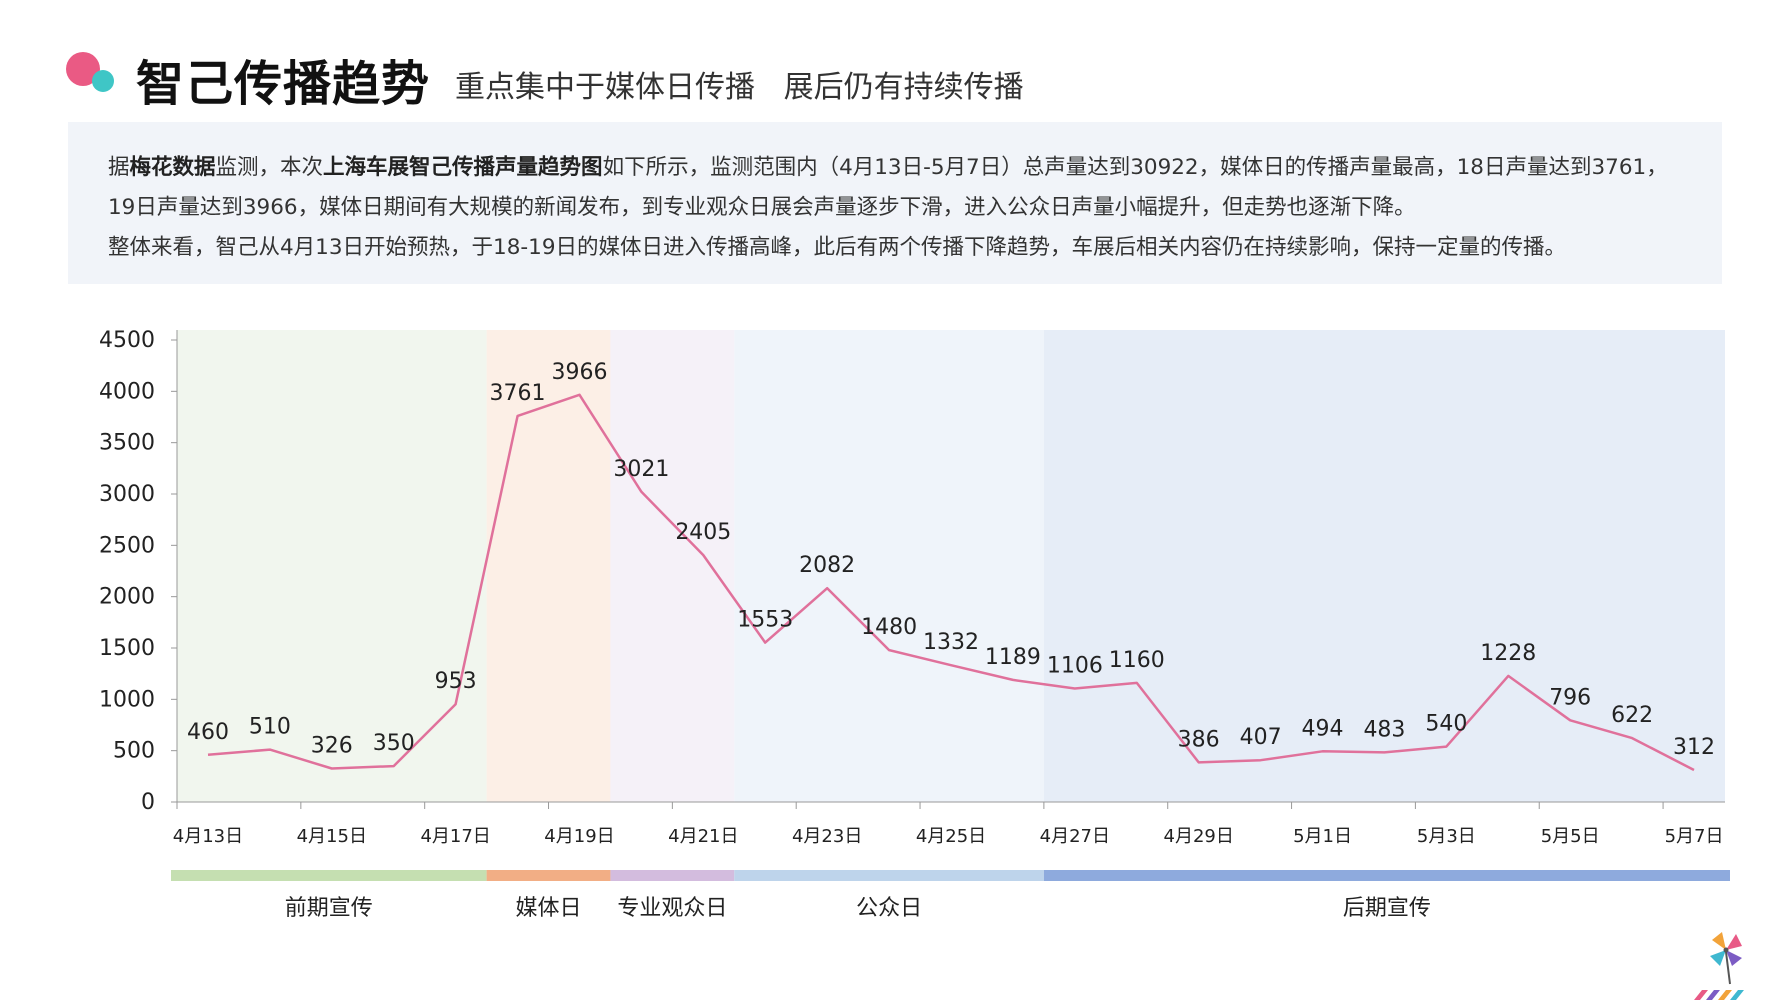  I want to click on data-label: 2405, so click(703, 532).